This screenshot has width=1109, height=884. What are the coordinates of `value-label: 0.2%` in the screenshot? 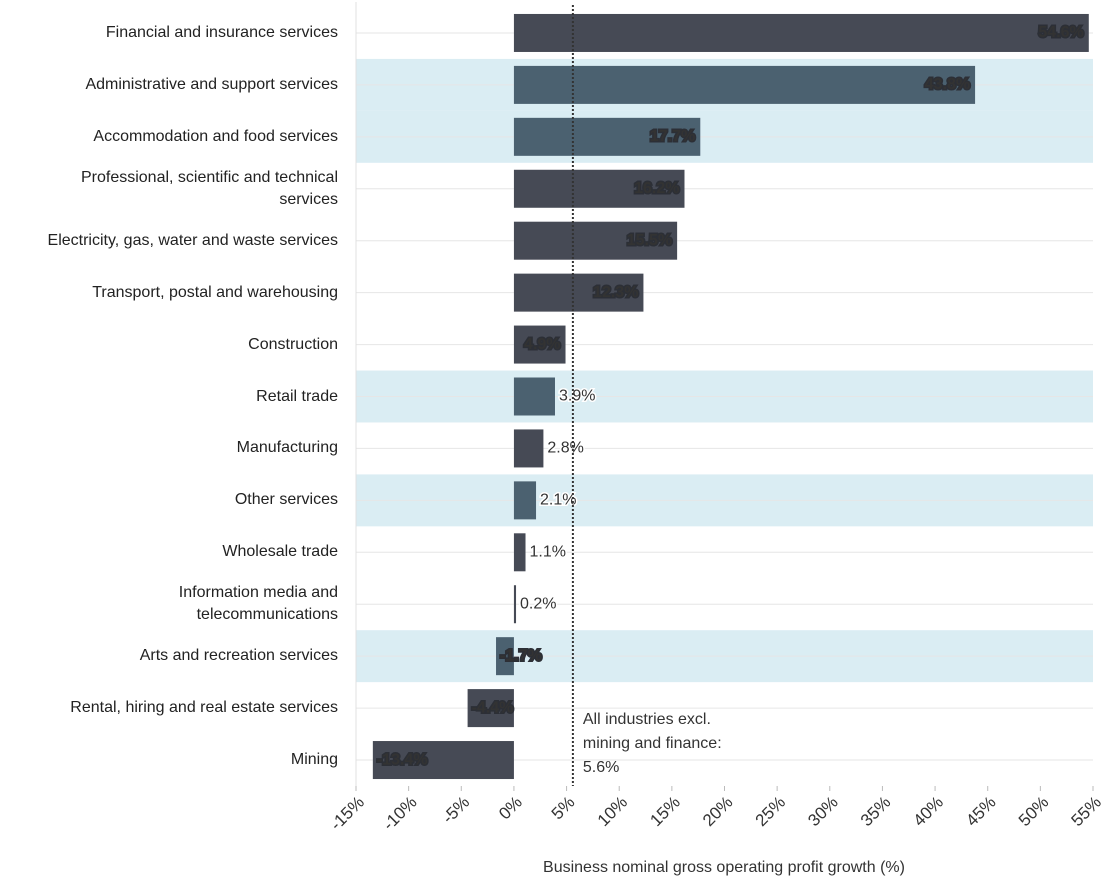 It's located at (538, 603).